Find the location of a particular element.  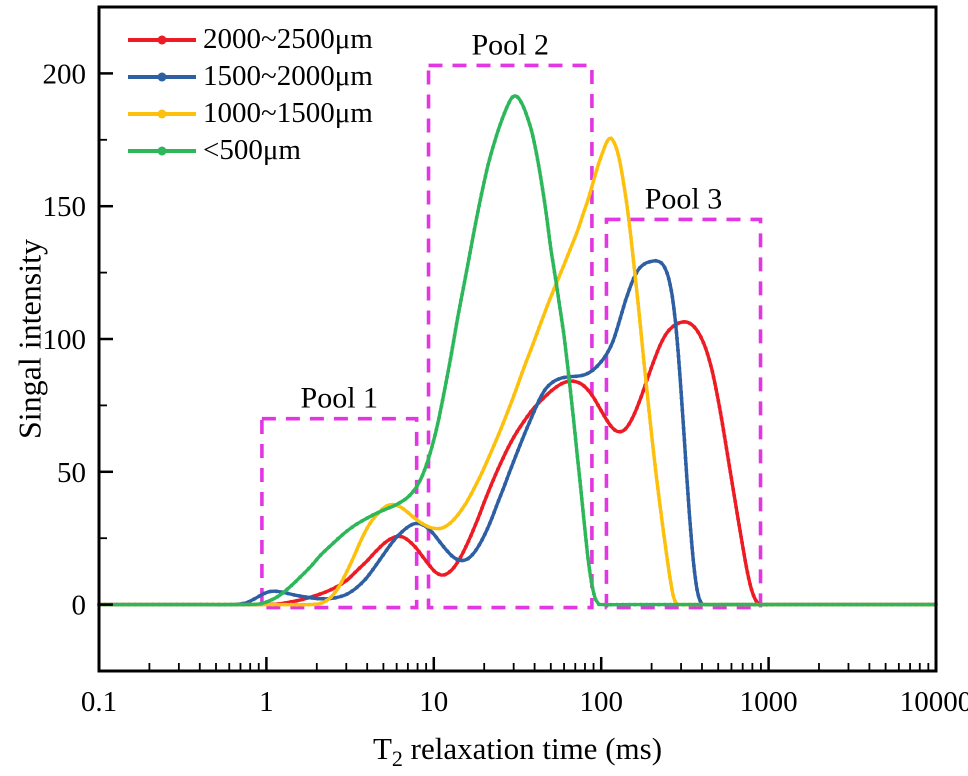

x-tick-label: 100 is located at coordinates (601, 702).